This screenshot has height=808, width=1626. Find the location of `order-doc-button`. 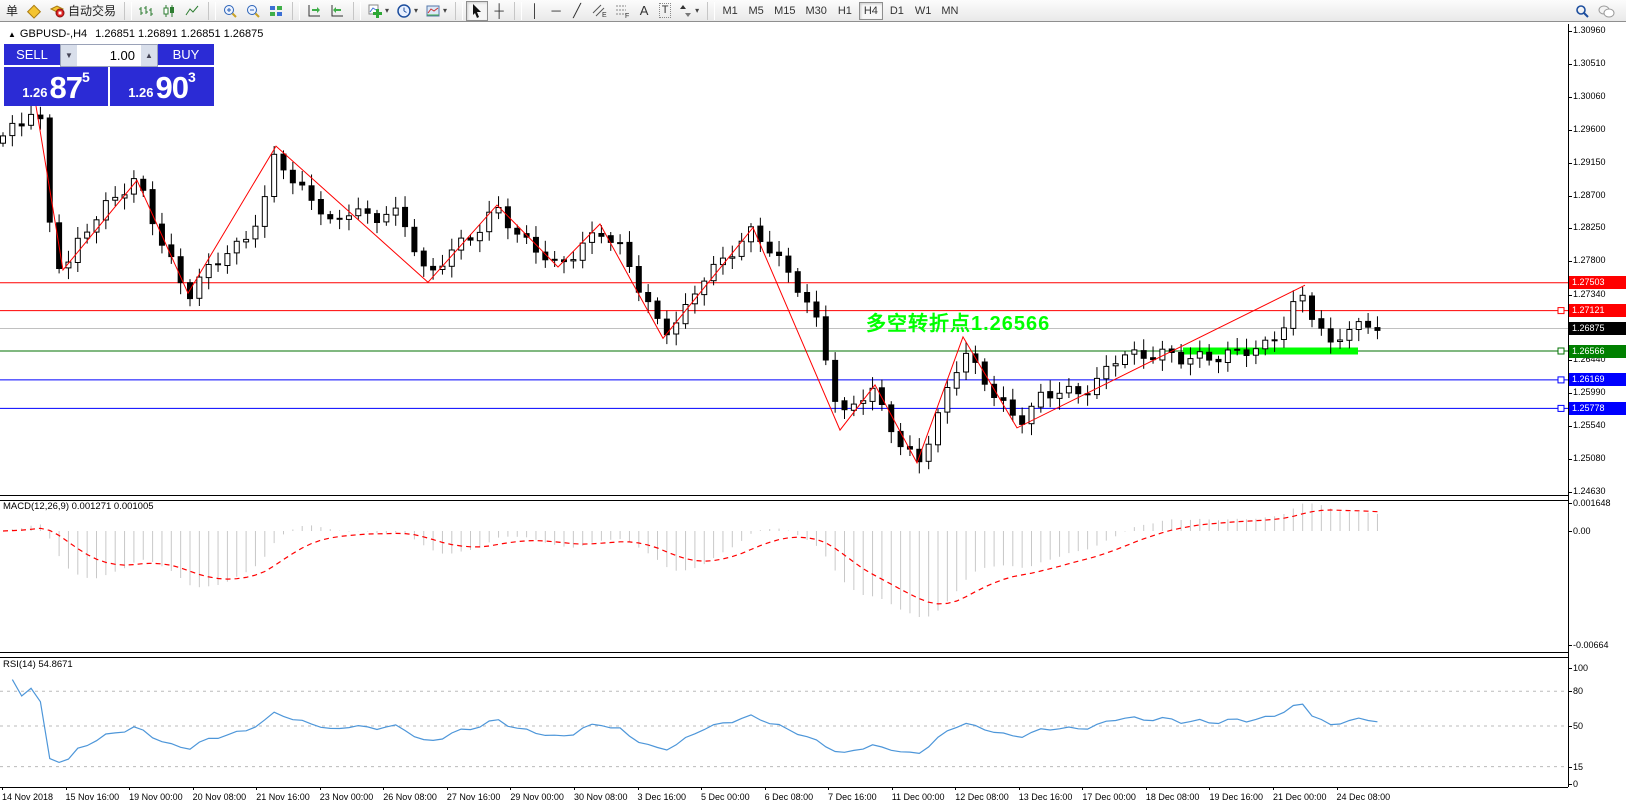

order-doc-button is located at coordinates (34, 11).